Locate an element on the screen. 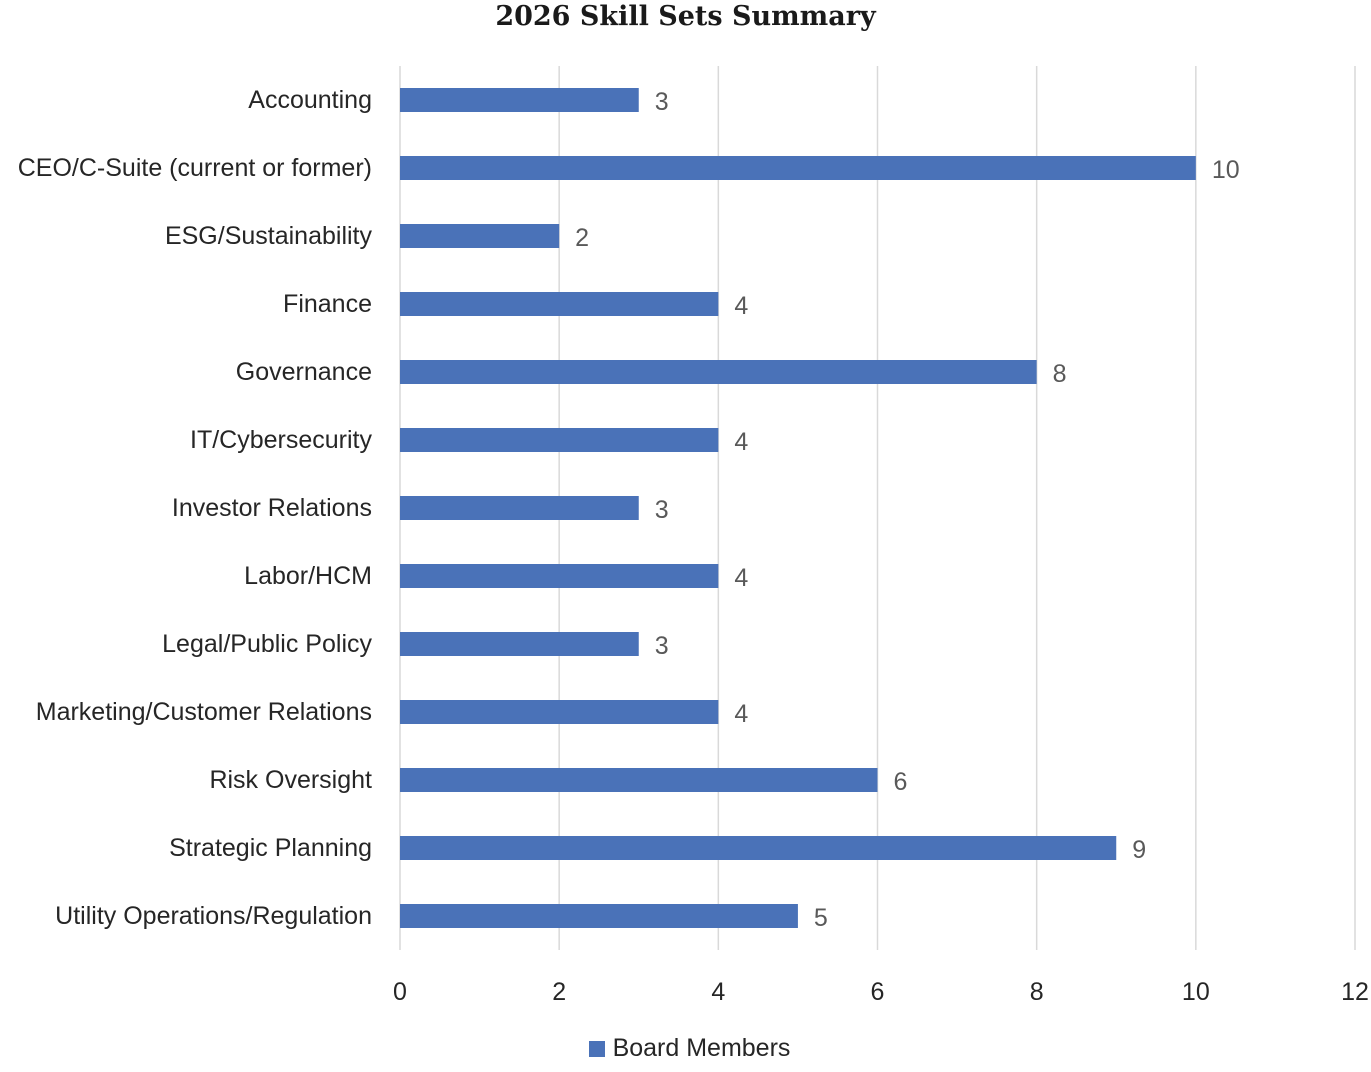 The image size is (1371, 1072). chart-title: 2026 Skill Sets Summary is located at coordinates (685, 16).